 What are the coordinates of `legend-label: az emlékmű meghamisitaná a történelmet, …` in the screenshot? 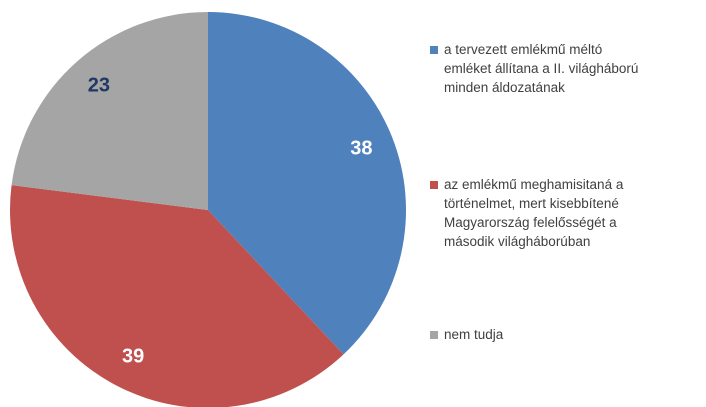 It's located at (534, 213).